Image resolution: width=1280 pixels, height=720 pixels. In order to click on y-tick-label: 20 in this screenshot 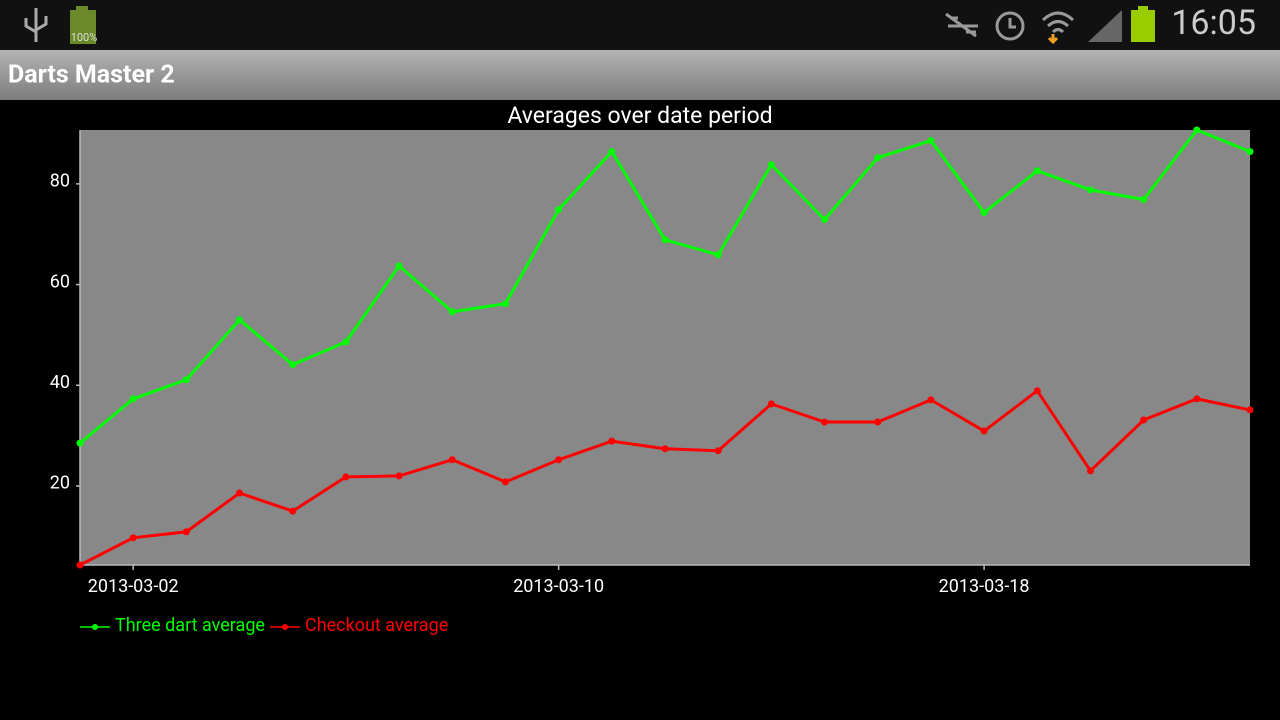, I will do `click(60, 483)`.